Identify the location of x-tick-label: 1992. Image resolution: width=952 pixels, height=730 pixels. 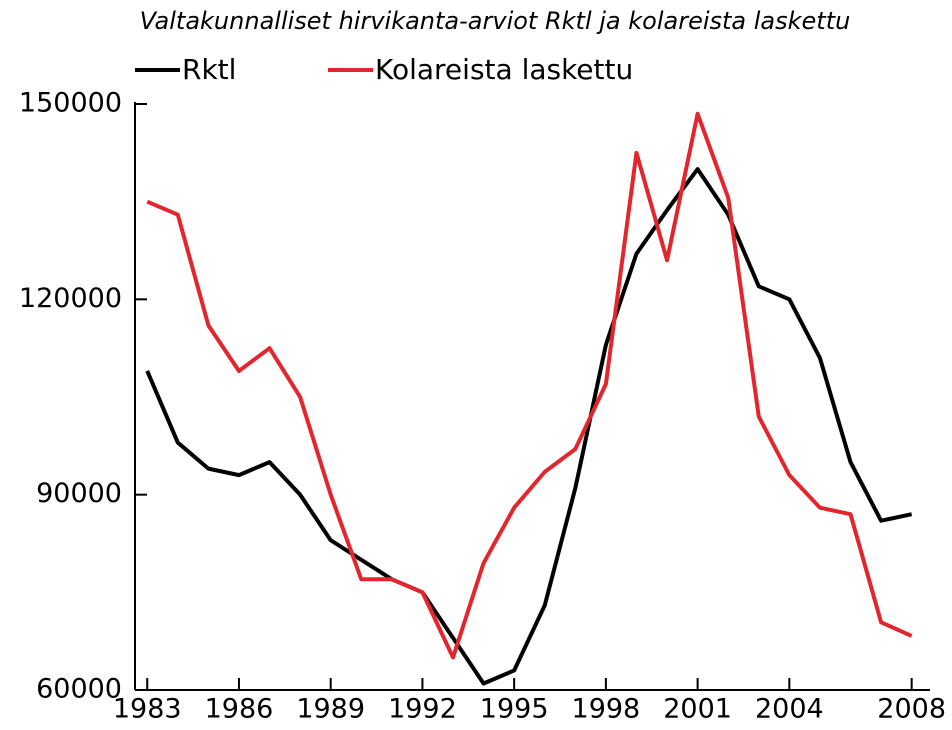
(422, 709).